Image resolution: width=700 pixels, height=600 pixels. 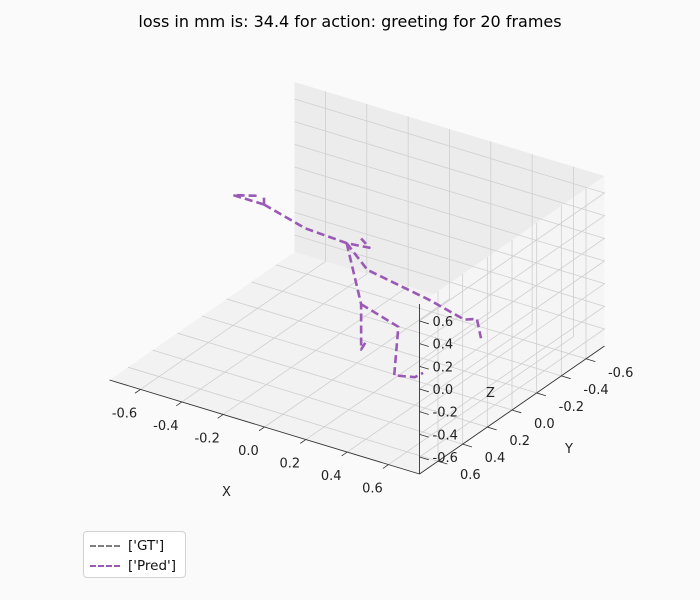 I want to click on legend-swatch-gt, so click(x=105, y=546).